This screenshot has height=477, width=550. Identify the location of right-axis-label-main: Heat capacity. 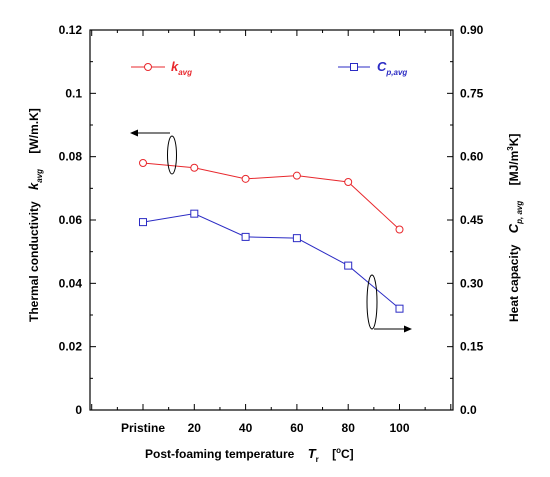
(514, 283).